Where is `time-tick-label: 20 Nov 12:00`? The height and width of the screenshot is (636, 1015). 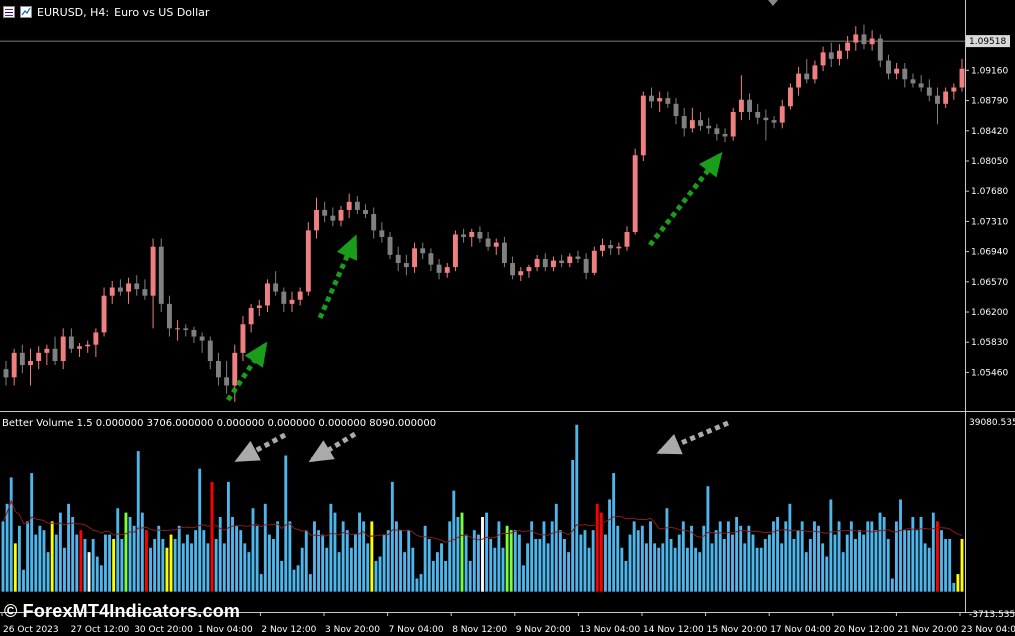
time-tick-label: 20 Nov 12:00 is located at coordinates (864, 630).